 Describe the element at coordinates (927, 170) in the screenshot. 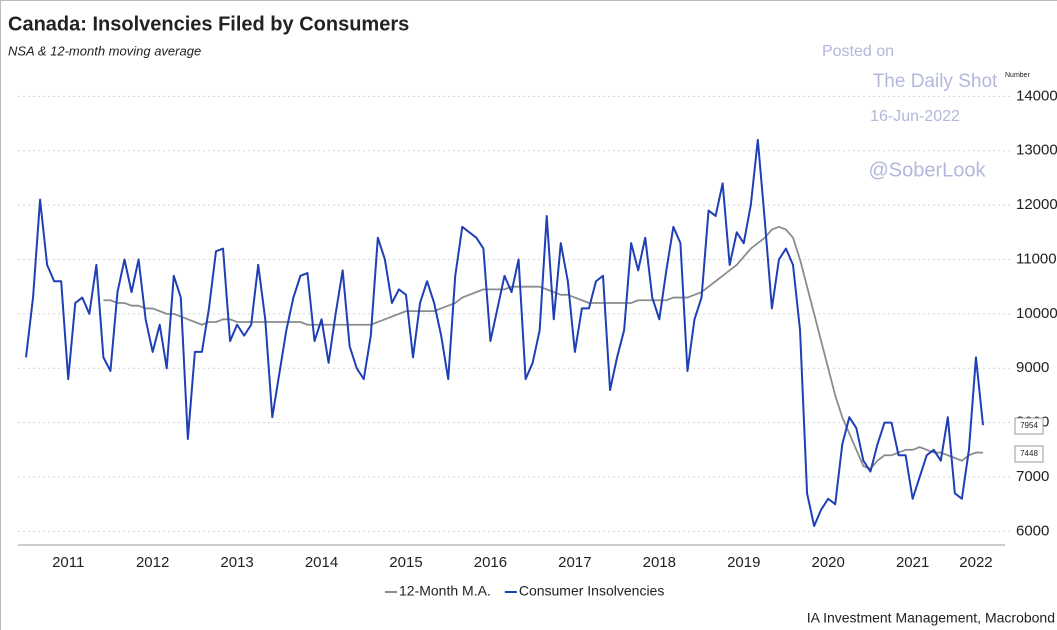

I see `watermark: @SoberLook` at that location.